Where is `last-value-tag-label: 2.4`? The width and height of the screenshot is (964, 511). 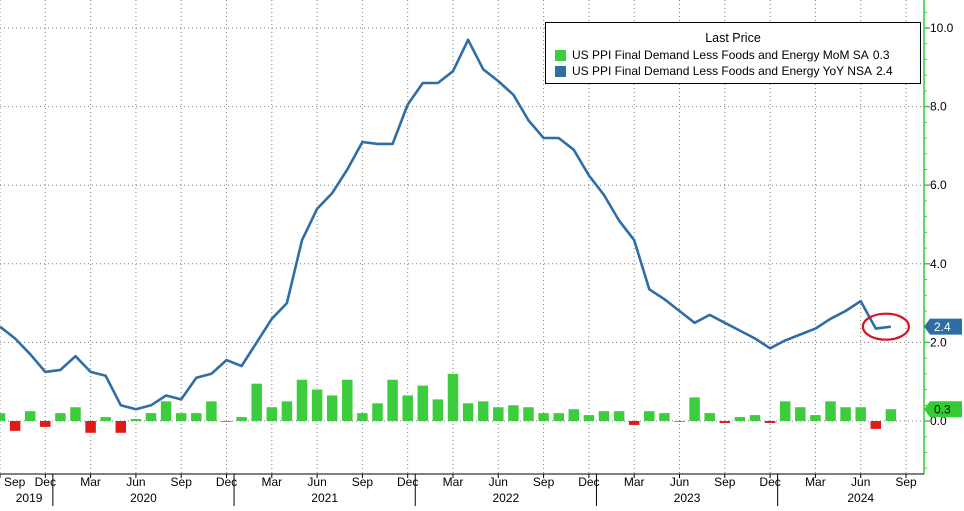
last-value-tag-label: 2.4 is located at coordinates (942, 327).